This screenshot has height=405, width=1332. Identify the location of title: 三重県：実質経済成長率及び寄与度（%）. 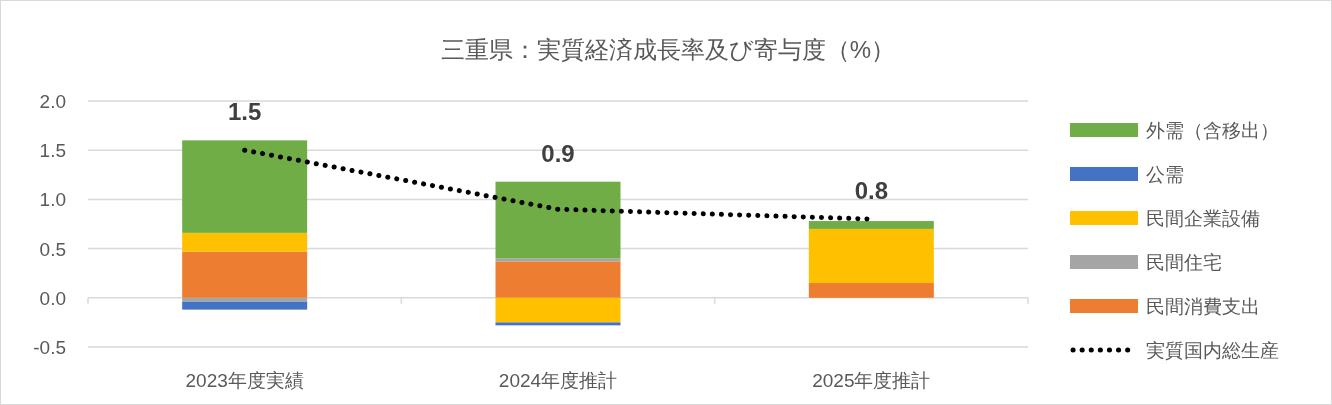
(668, 49).